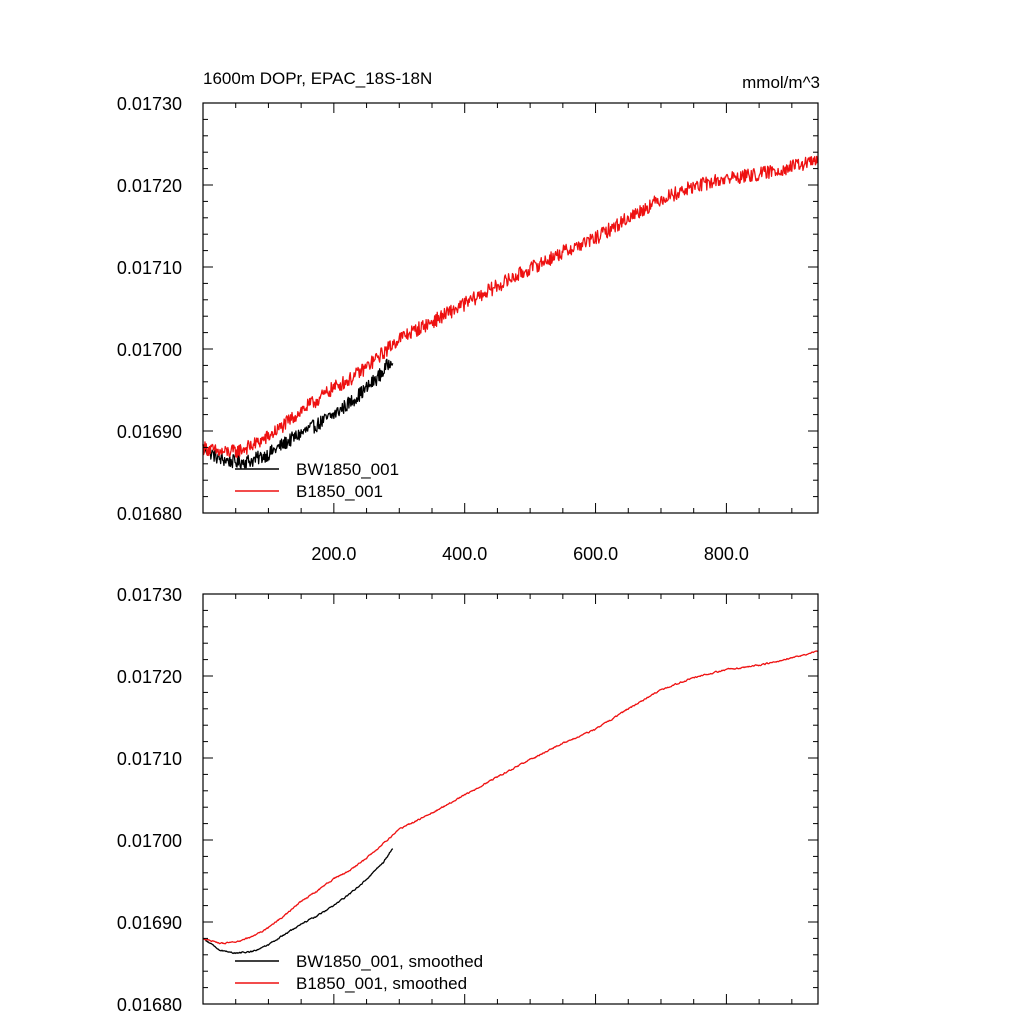  What do you see at coordinates (339, 491) in the screenshot?
I see `legend-label-b1850: B1850_001` at bounding box center [339, 491].